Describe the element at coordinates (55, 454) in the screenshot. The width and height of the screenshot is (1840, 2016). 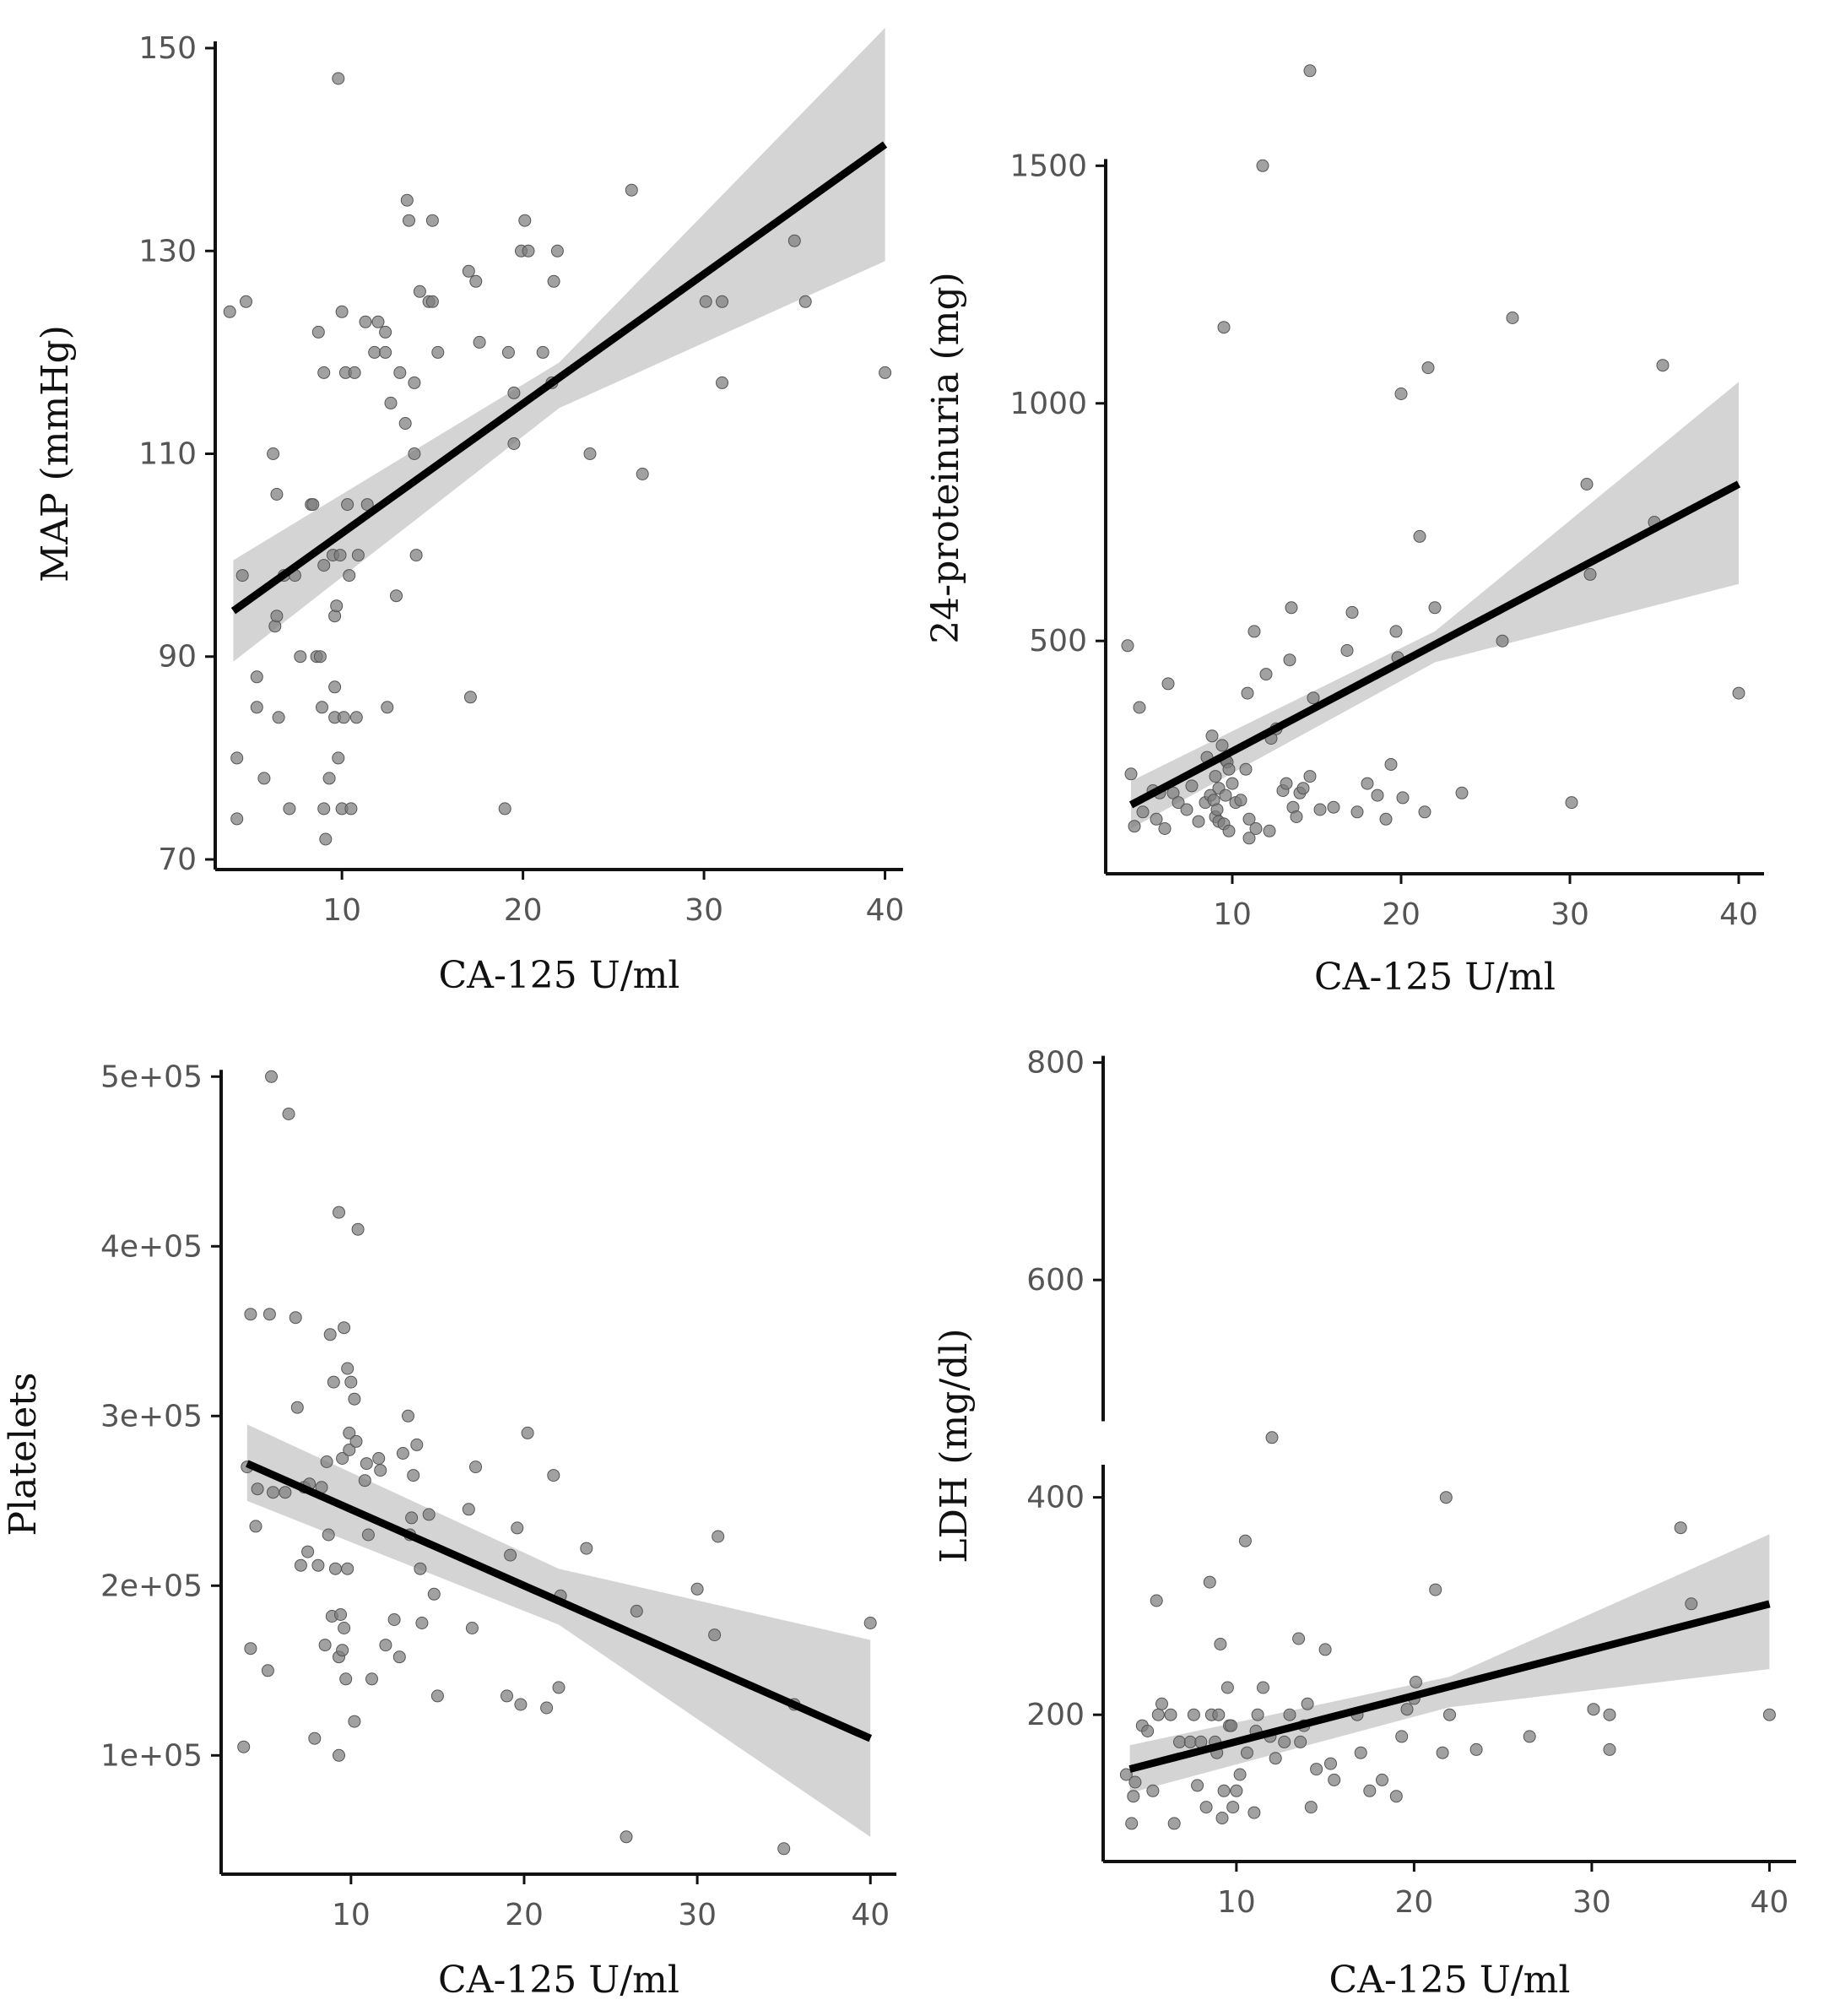
I see `y-axis-title: MAP (mmHg)` at that location.